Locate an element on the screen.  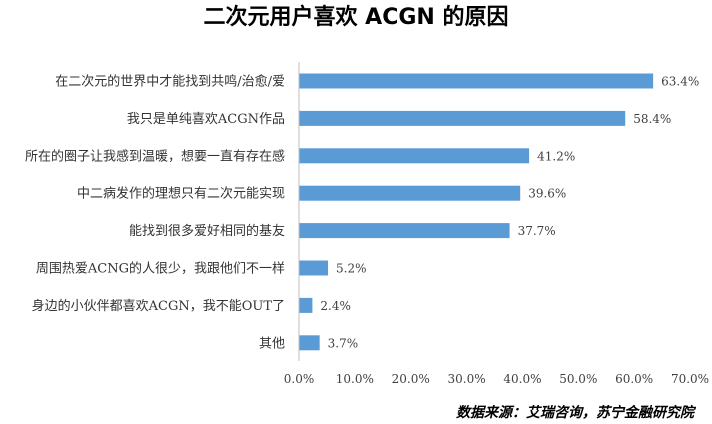
x-tick-label: 10.0% is located at coordinates (355, 379).